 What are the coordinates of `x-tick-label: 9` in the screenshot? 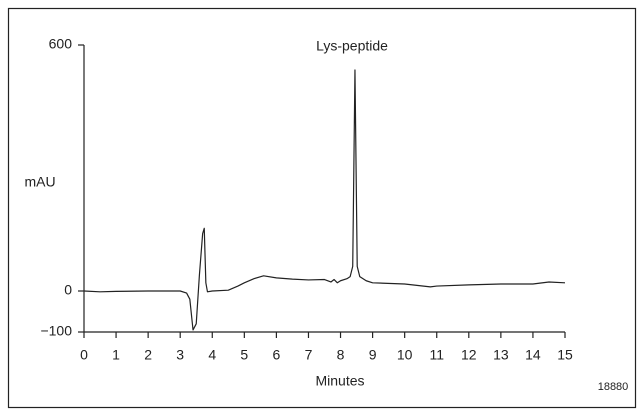 It's located at (373, 355).